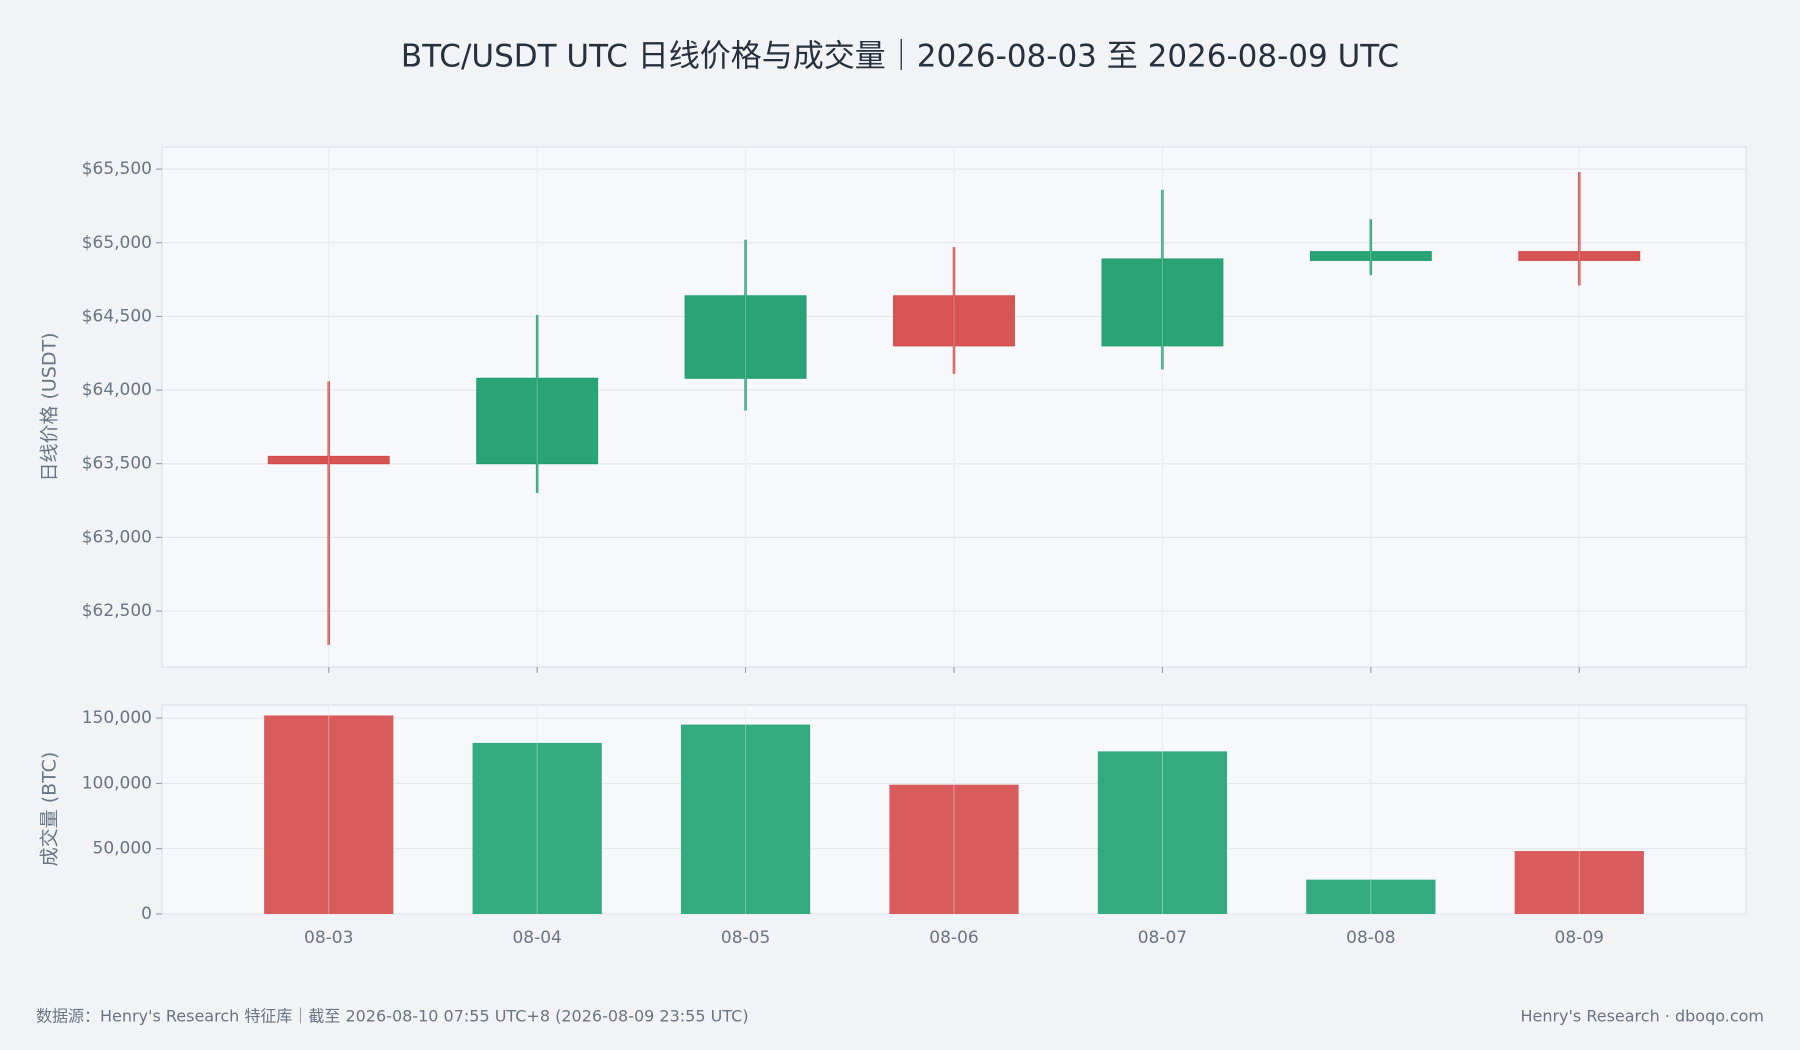  Describe the element at coordinates (117, 537) in the screenshot. I see `y-tick-label: $63,000` at that location.